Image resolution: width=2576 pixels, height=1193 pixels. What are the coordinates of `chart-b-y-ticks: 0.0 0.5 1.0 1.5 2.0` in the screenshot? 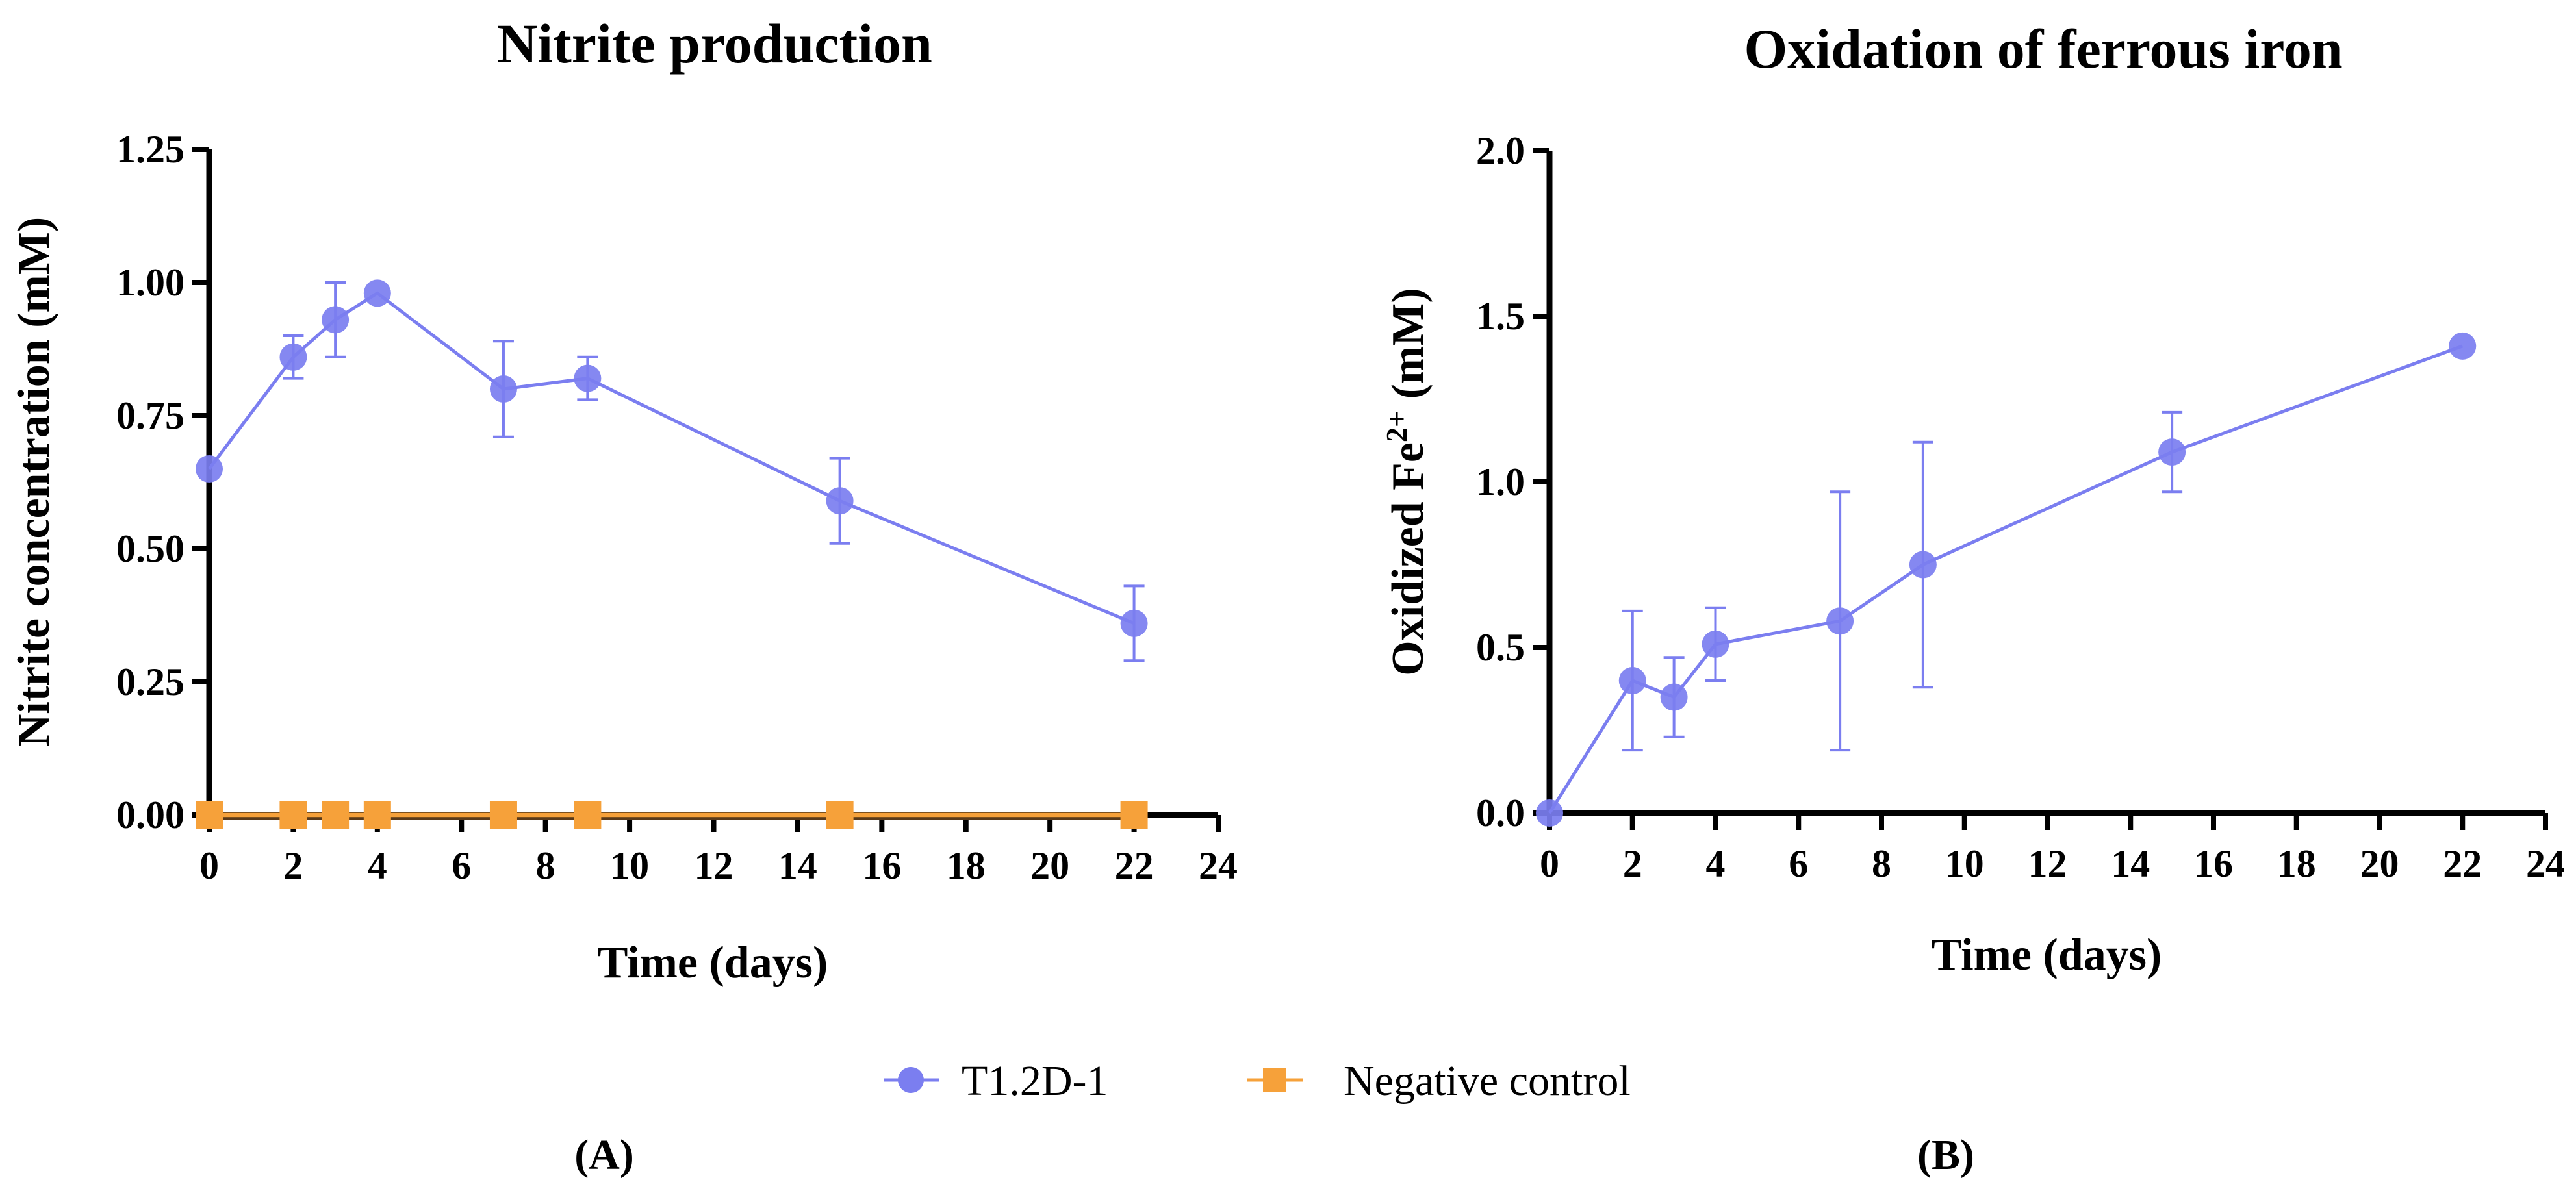 It's located at (1512, 482).